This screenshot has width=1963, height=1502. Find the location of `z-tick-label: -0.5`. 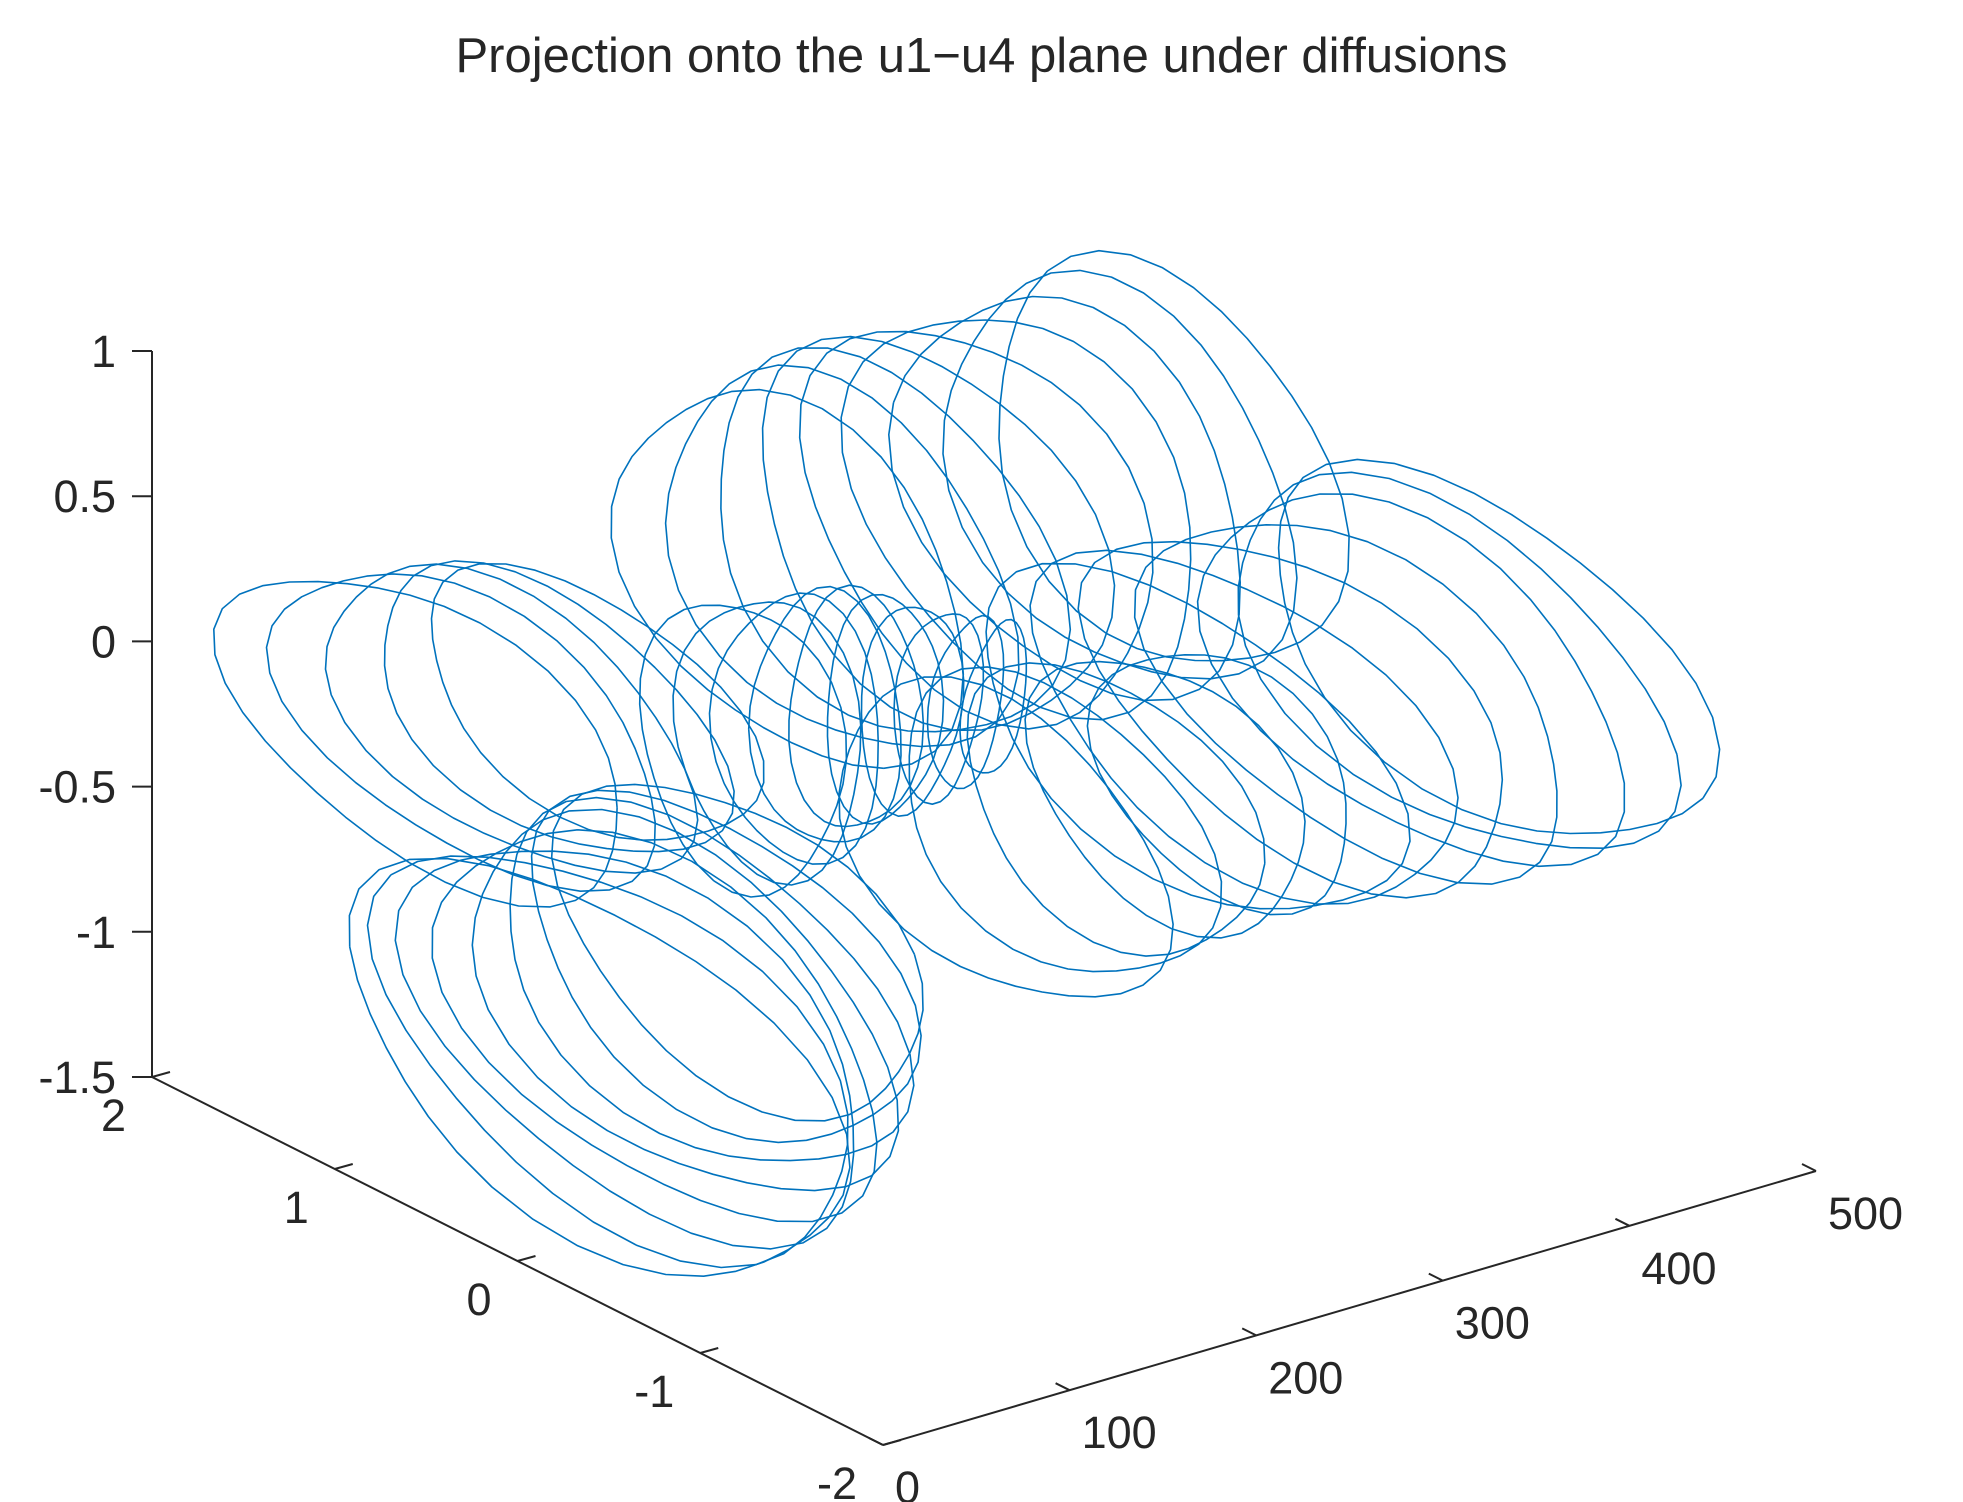

z-tick-label: -0.5 is located at coordinates (77, 787).